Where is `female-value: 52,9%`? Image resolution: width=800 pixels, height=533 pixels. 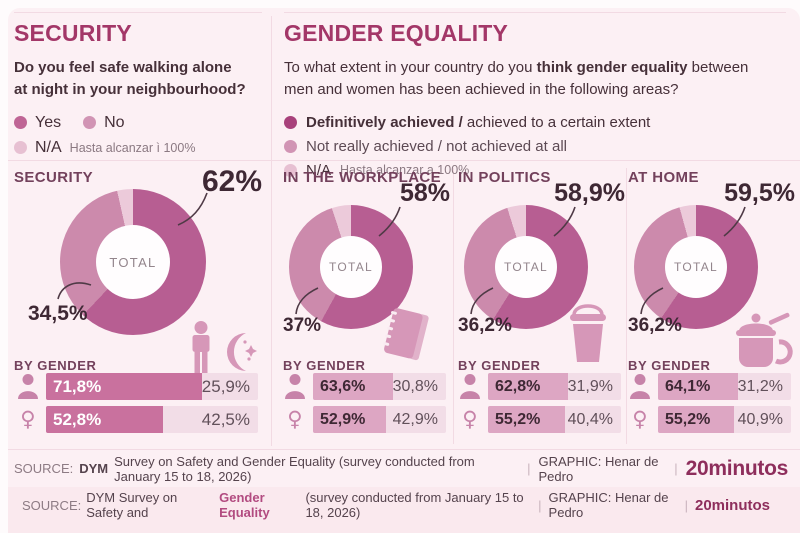 female-value: 52,9% is located at coordinates (343, 419).